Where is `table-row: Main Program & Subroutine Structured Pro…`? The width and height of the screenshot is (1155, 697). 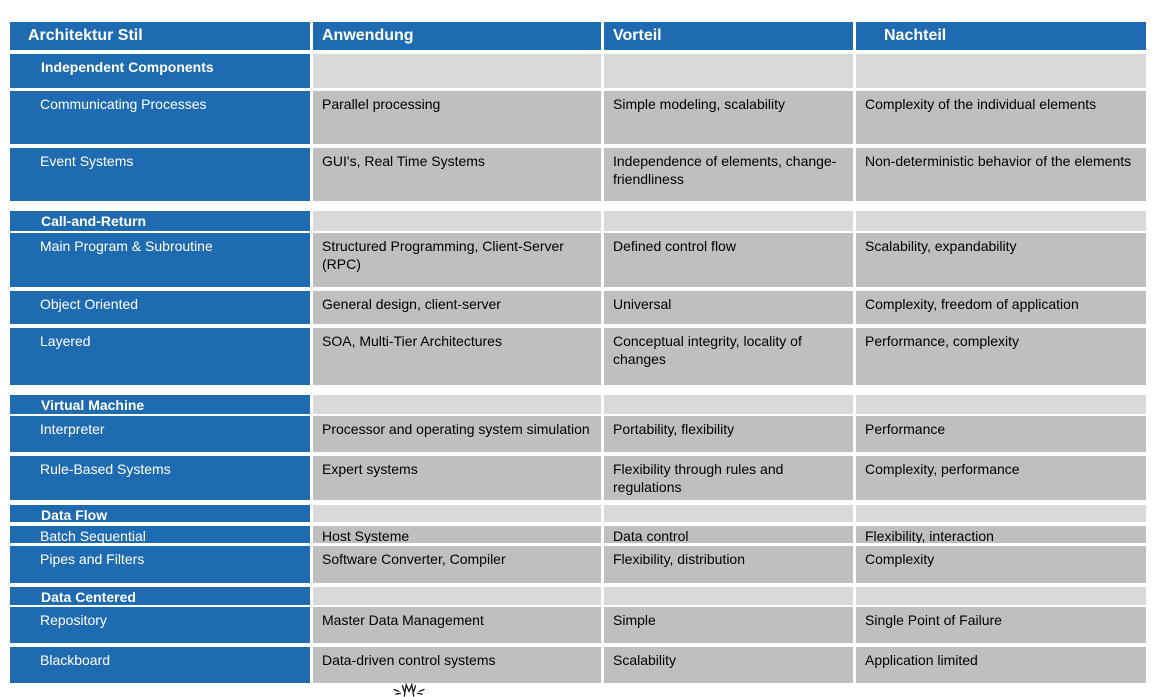
table-row: Main Program & Subroutine Structured Pro… is located at coordinates (578, 260).